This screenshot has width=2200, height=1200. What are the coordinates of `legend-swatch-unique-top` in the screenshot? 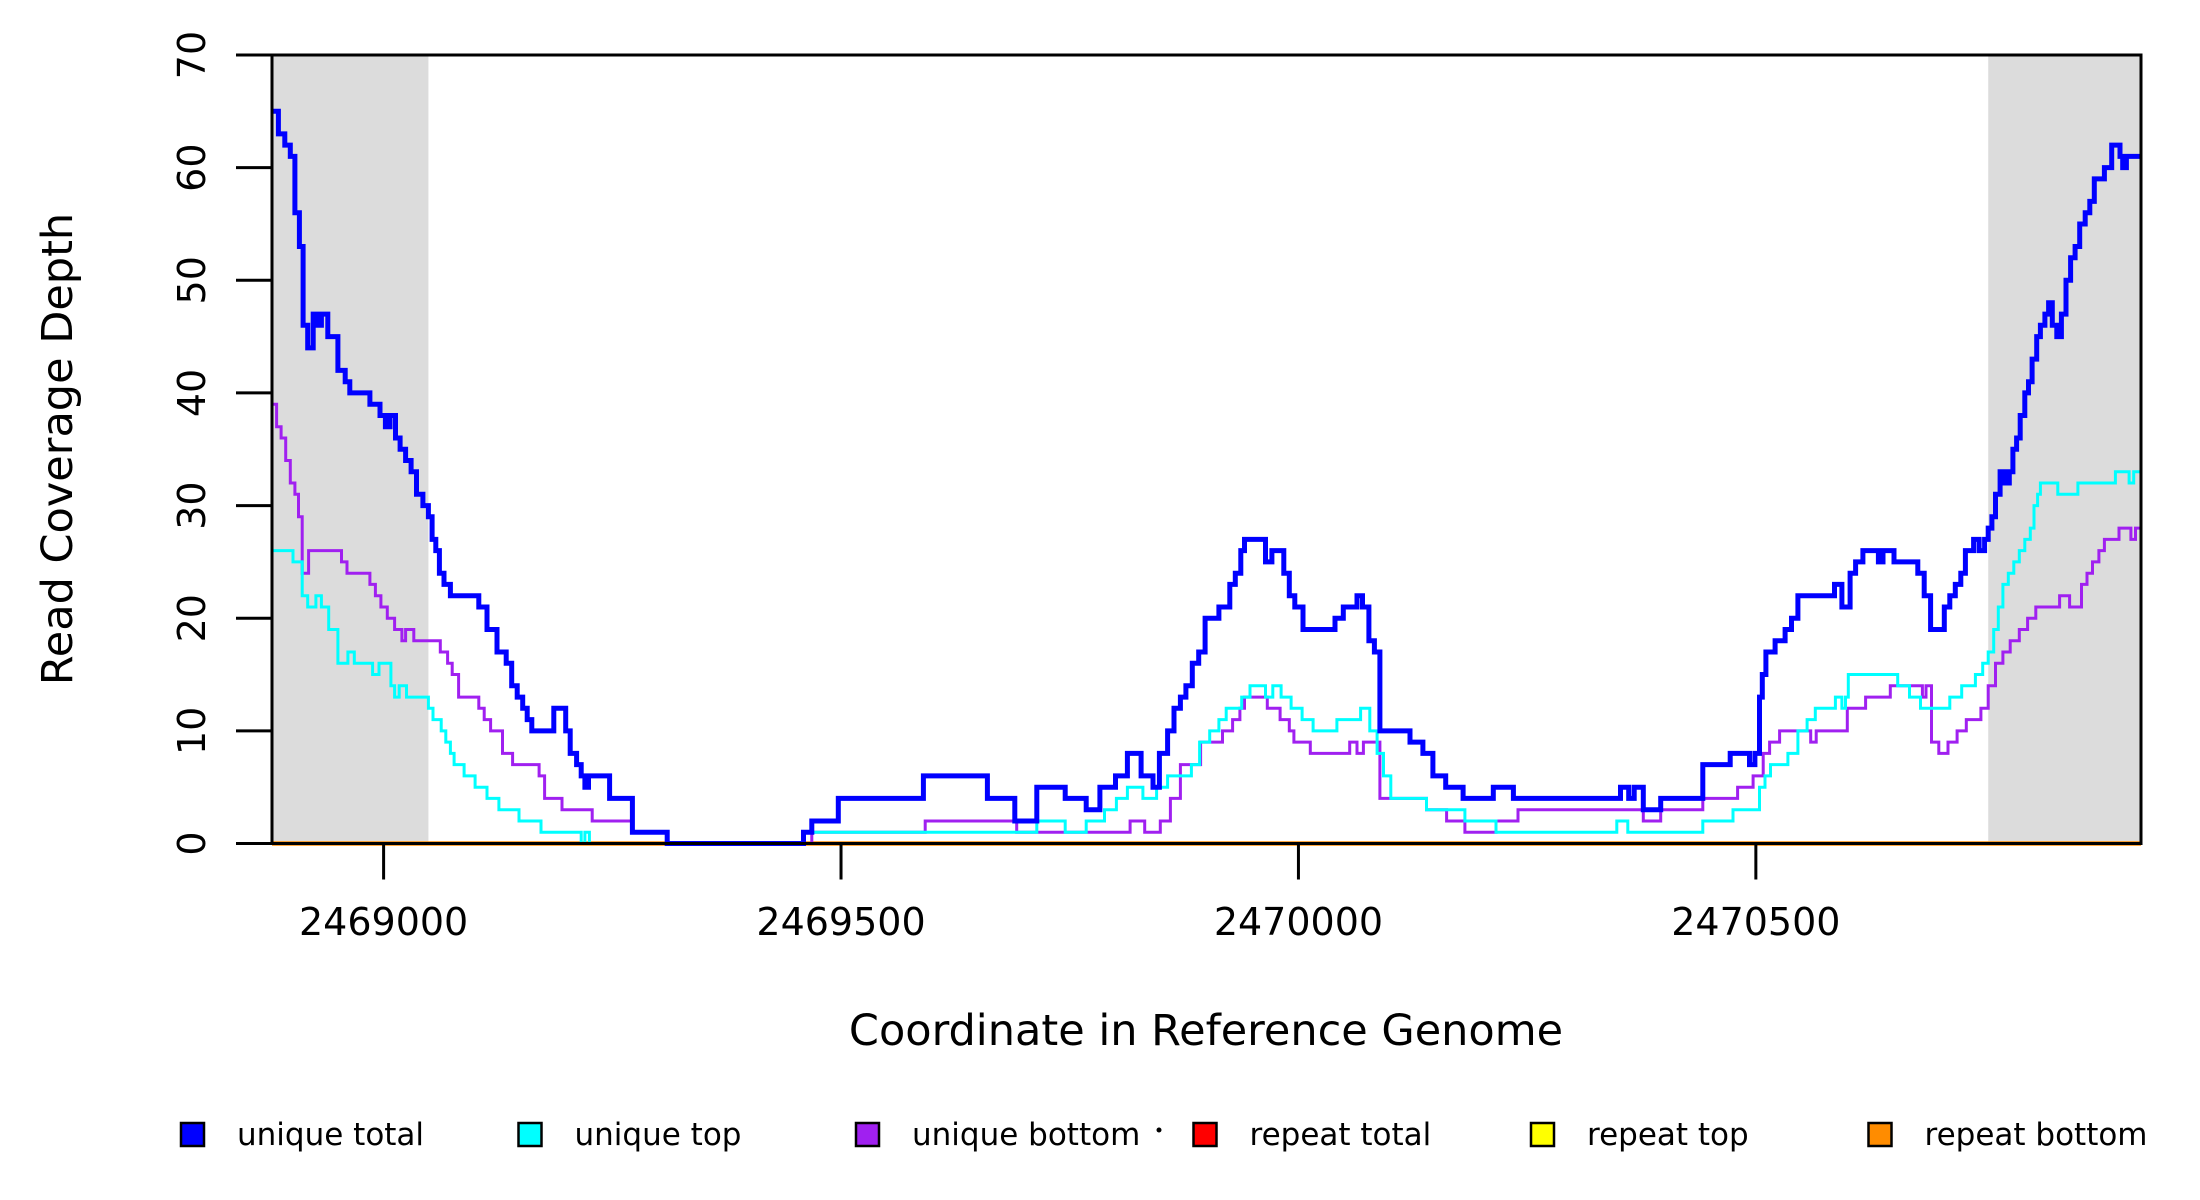 It's located at (530, 1134).